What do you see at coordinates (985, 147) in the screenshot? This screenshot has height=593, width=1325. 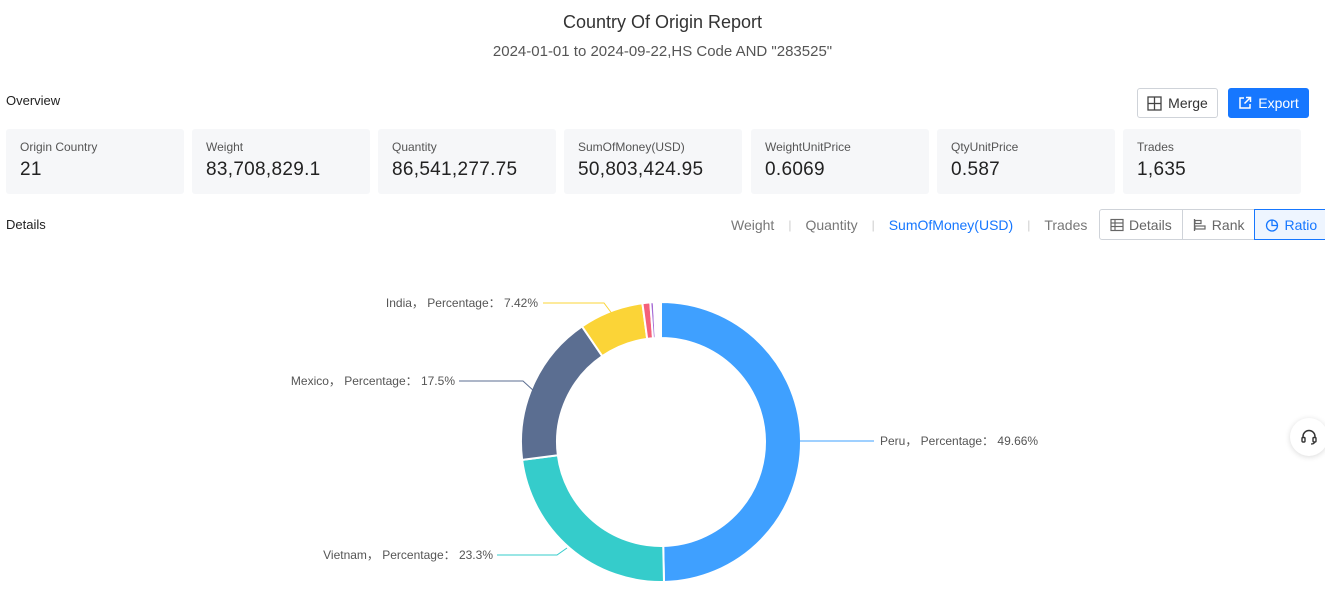 I see `stat-label: QtyUnitPrice` at bounding box center [985, 147].